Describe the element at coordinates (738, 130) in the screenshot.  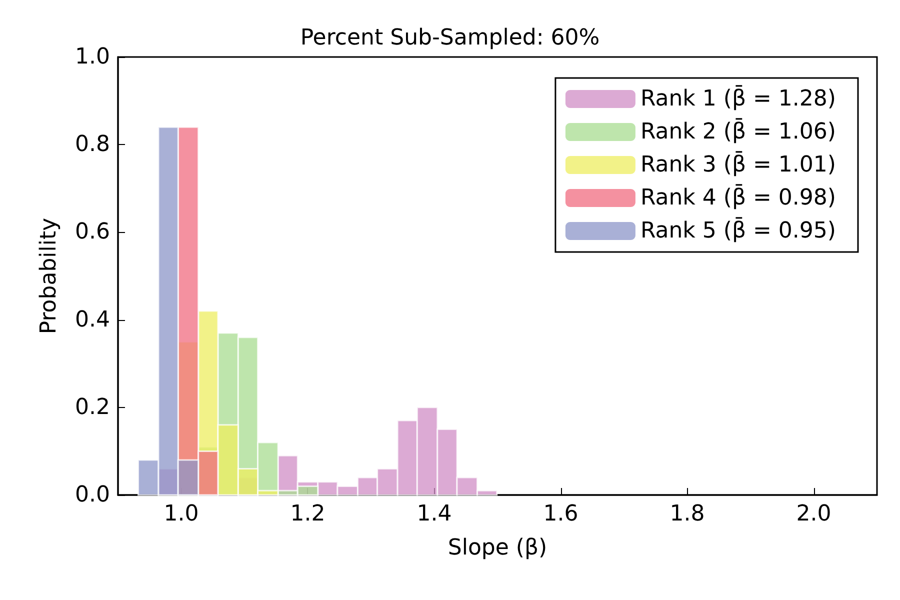
I see `legend-label: Rank 2 (β̄ = 1.06)` at that location.